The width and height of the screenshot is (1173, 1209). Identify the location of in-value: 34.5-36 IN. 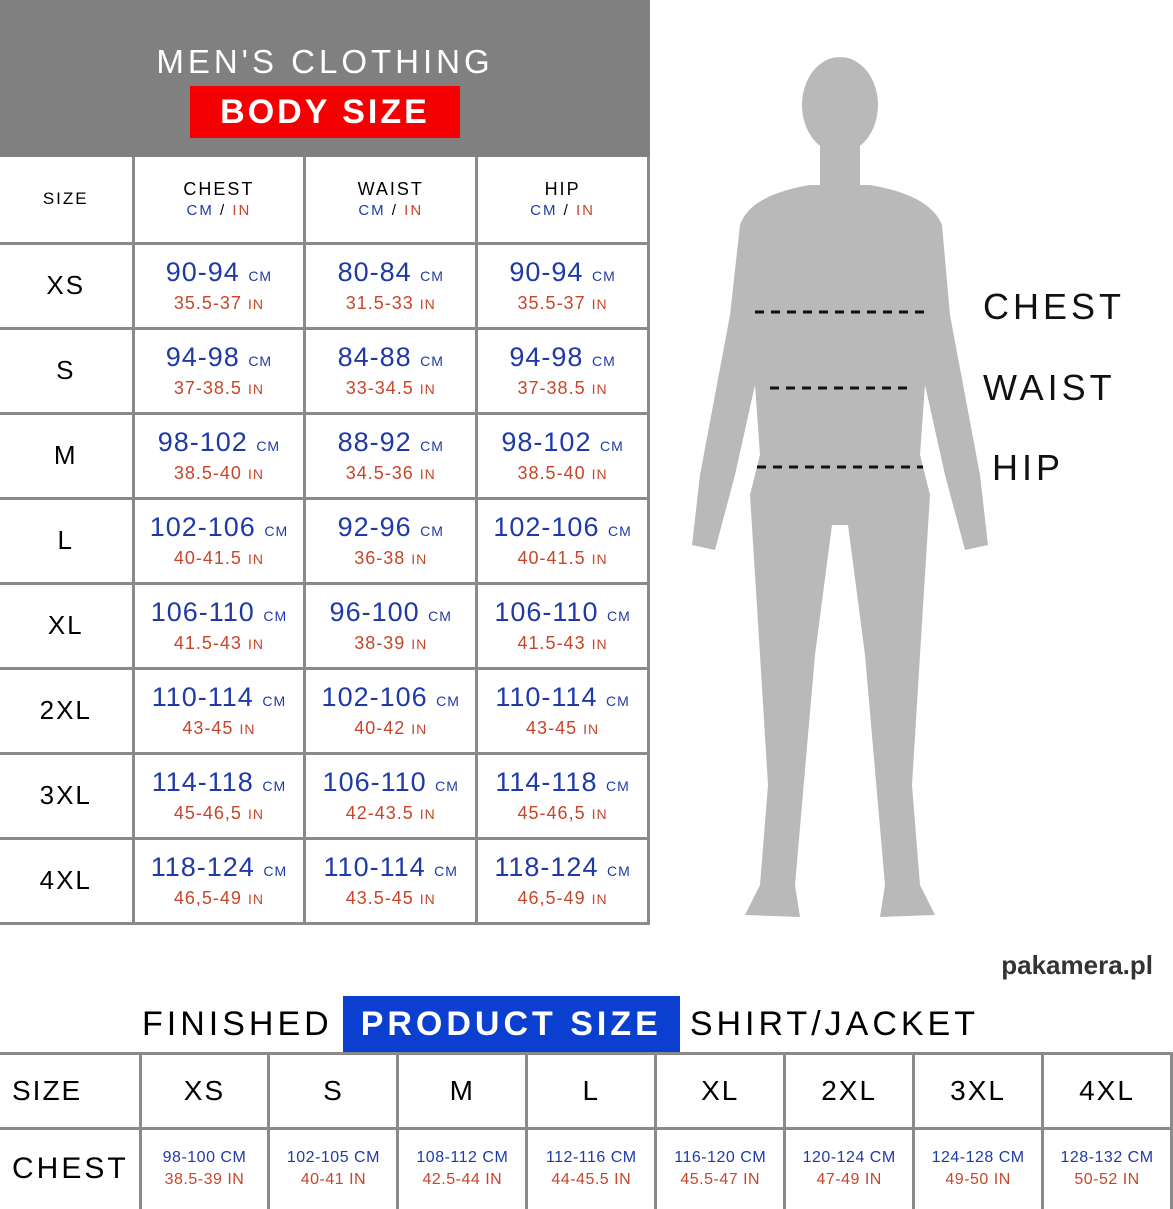
(391, 473).